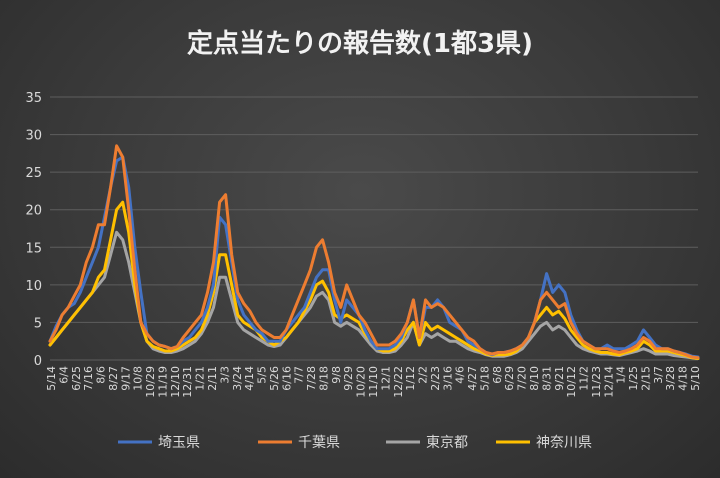 The height and width of the screenshot is (478, 720). Describe the element at coordinates (323, 378) in the screenshot. I see `x-tick-label: 8/18` at that location.